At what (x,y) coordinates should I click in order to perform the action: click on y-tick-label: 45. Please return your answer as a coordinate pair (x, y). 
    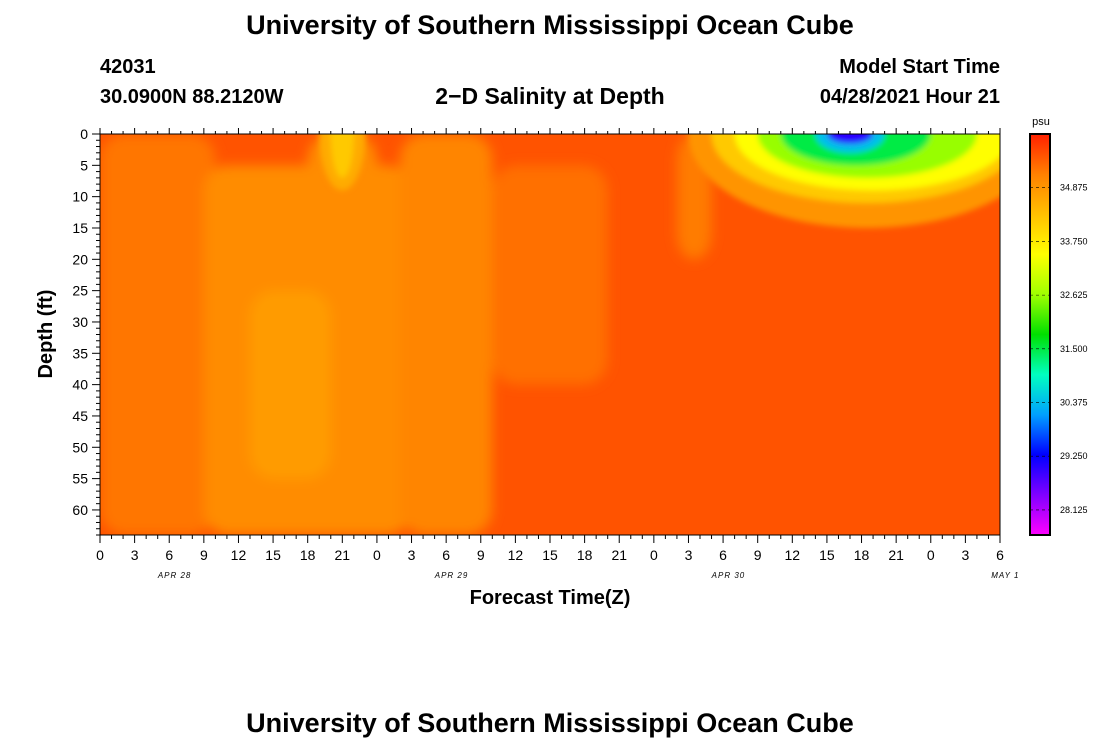
    Looking at the image, I should click on (80, 416).